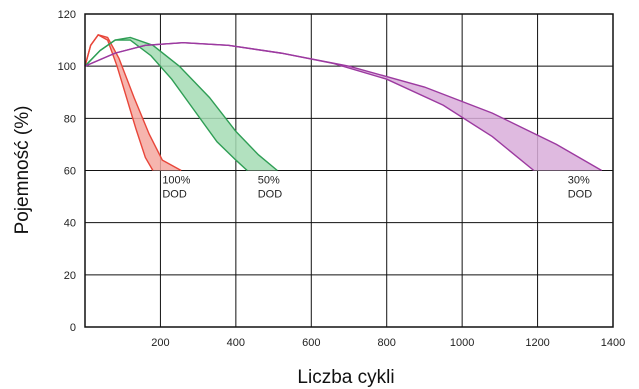 The width and height of the screenshot is (639, 389). I want to click on series-annotation-0: 100%, so click(176, 181).